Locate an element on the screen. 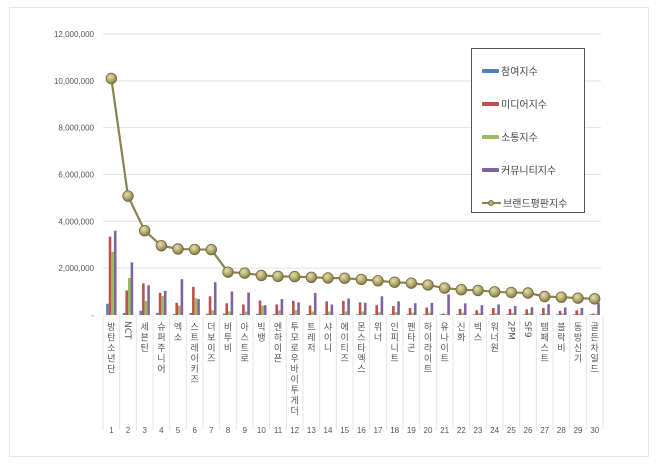 The width and height of the screenshot is (658, 467). x-rank-label: 25 is located at coordinates (511, 430).